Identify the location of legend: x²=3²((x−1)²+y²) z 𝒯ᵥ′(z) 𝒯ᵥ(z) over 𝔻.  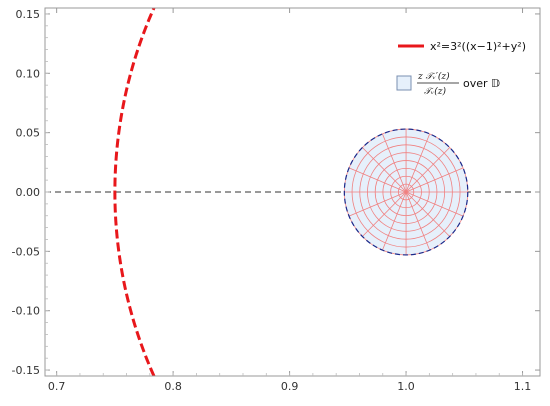
(461, 68).